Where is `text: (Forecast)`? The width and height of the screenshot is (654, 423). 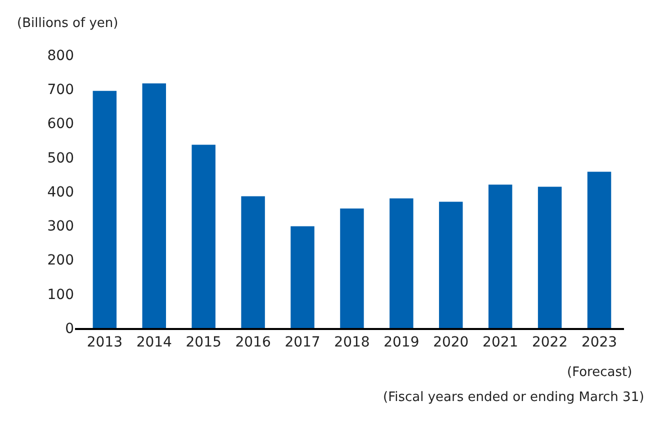 text: (Forecast) is located at coordinates (599, 372).